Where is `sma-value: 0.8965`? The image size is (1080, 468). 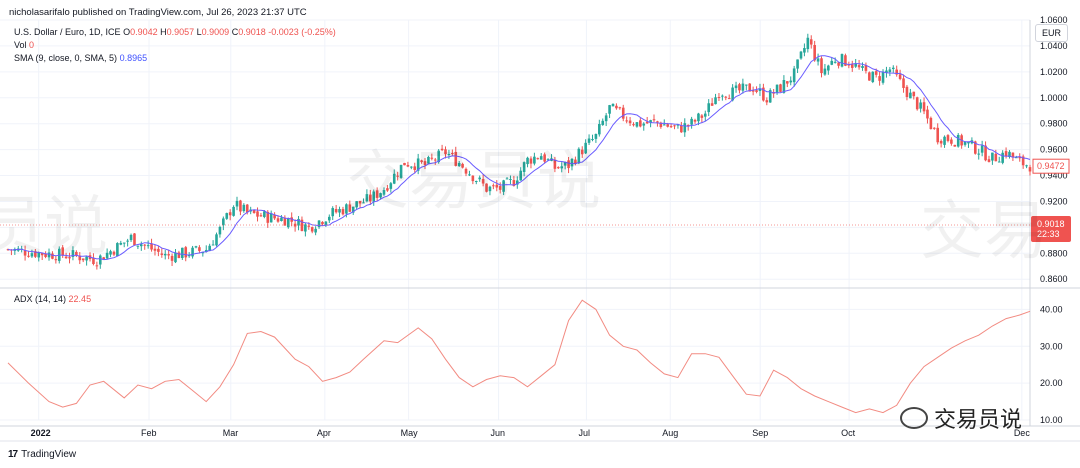 sma-value: 0.8965 is located at coordinates (133, 58).